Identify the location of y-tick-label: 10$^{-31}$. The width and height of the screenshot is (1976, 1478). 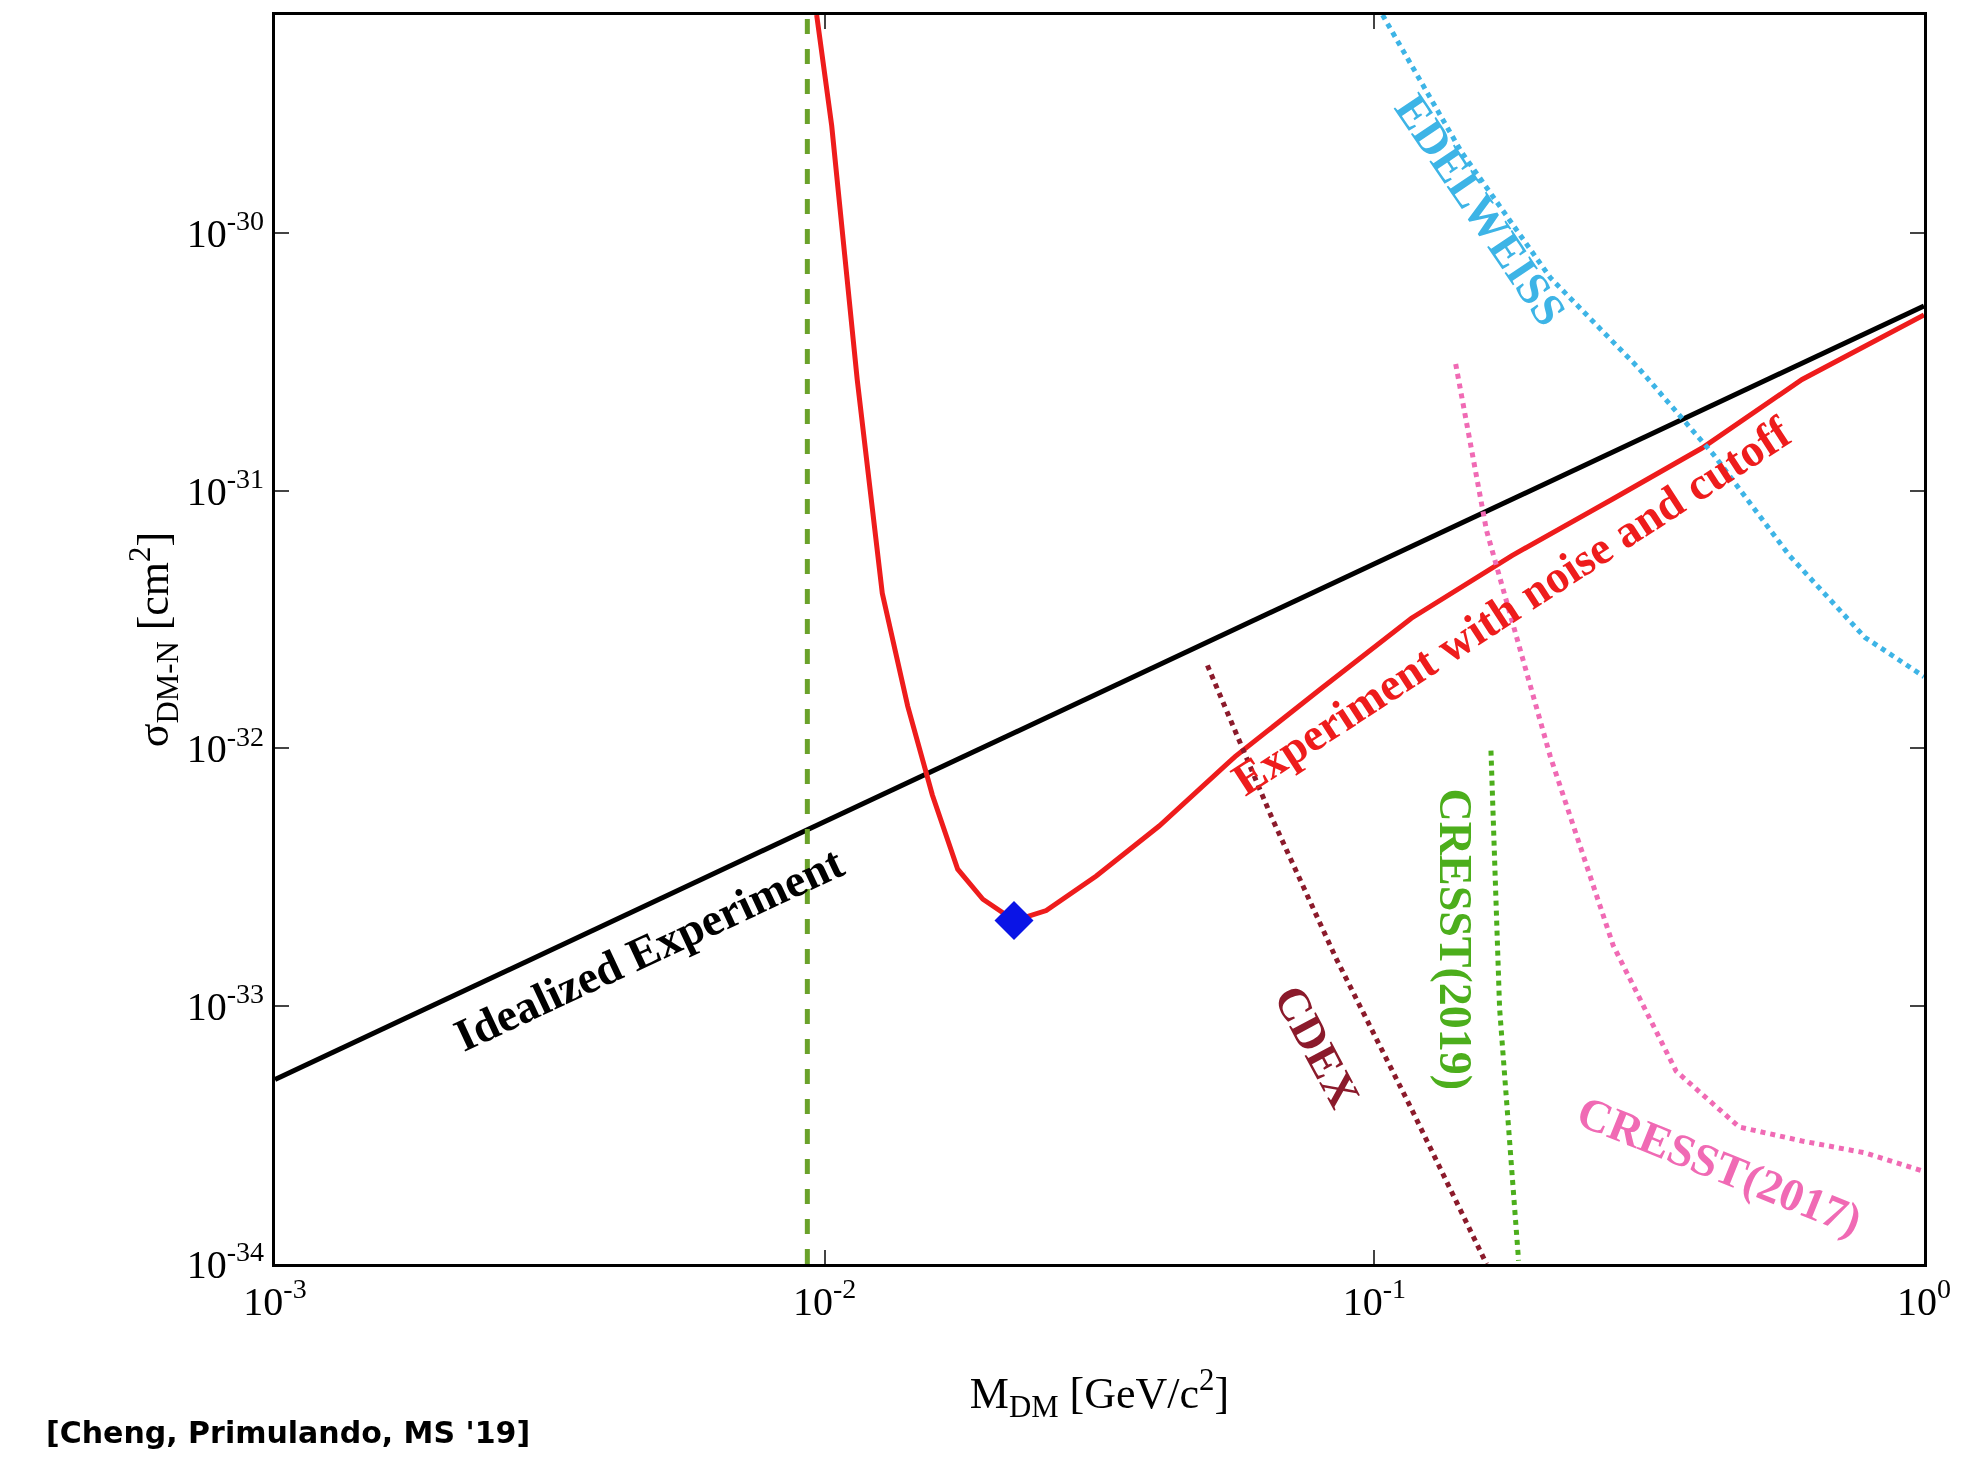
(225, 488).